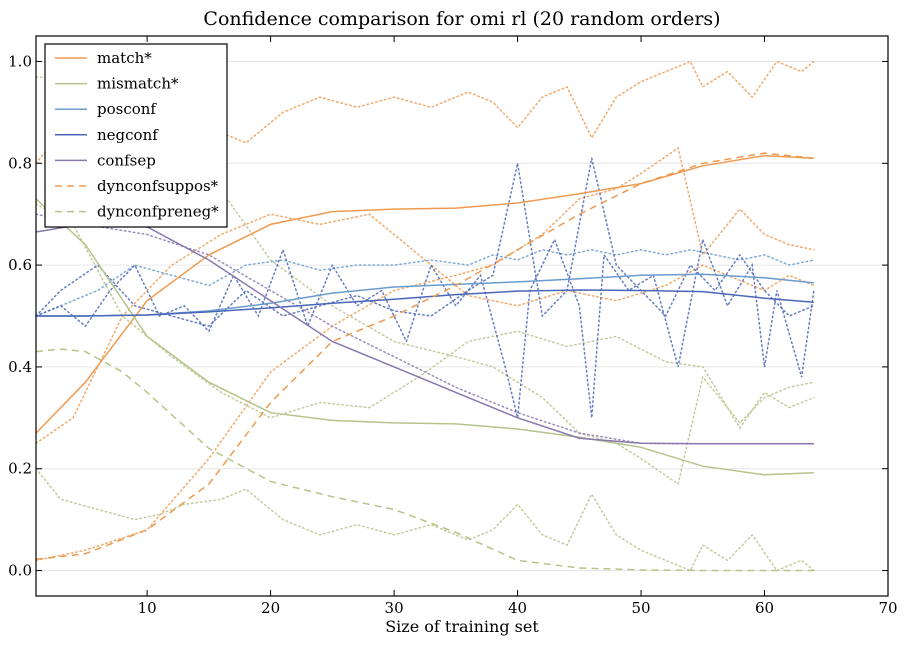  I want to click on x-tick-label: 70, so click(887, 608).